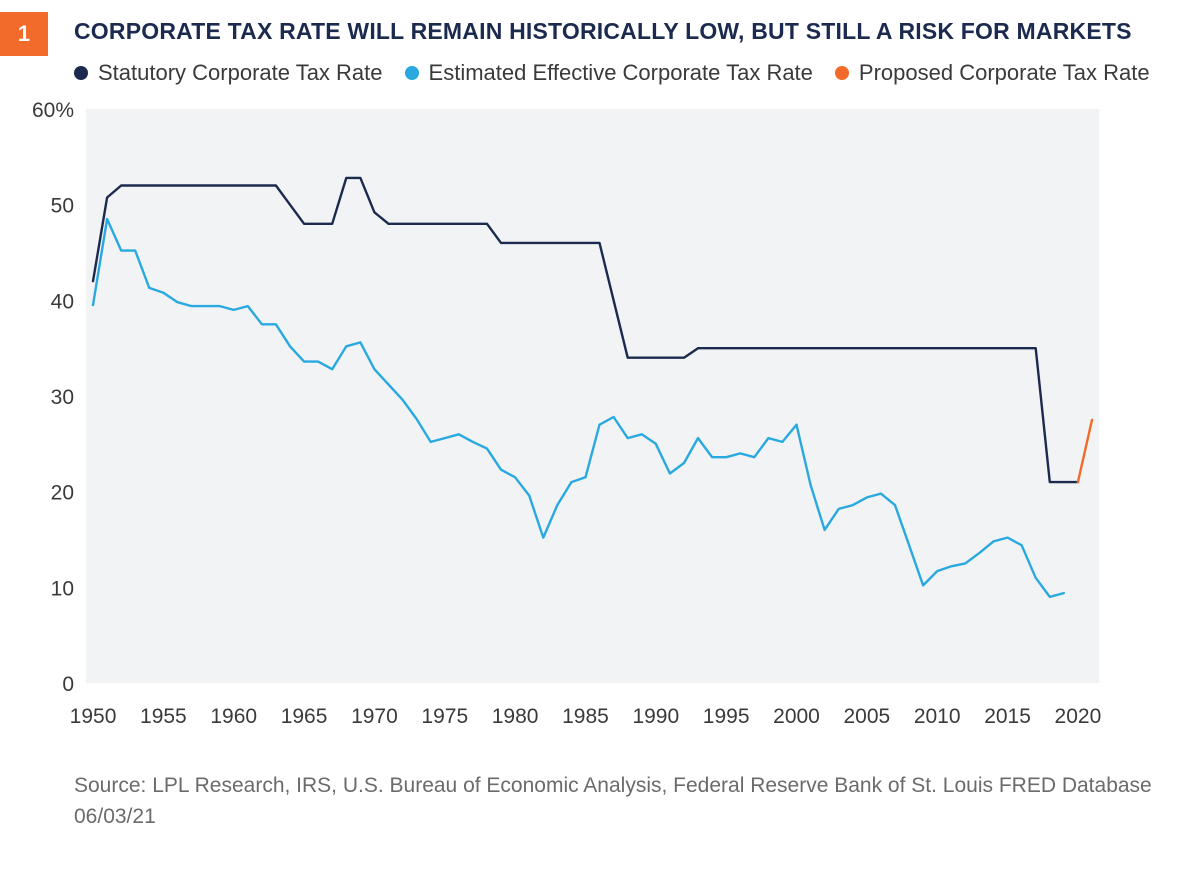 The image size is (1183, 881). Describe the element at coordinates (444, 716) in the screenshot. I see `x-tick-label: 1975` at that location.